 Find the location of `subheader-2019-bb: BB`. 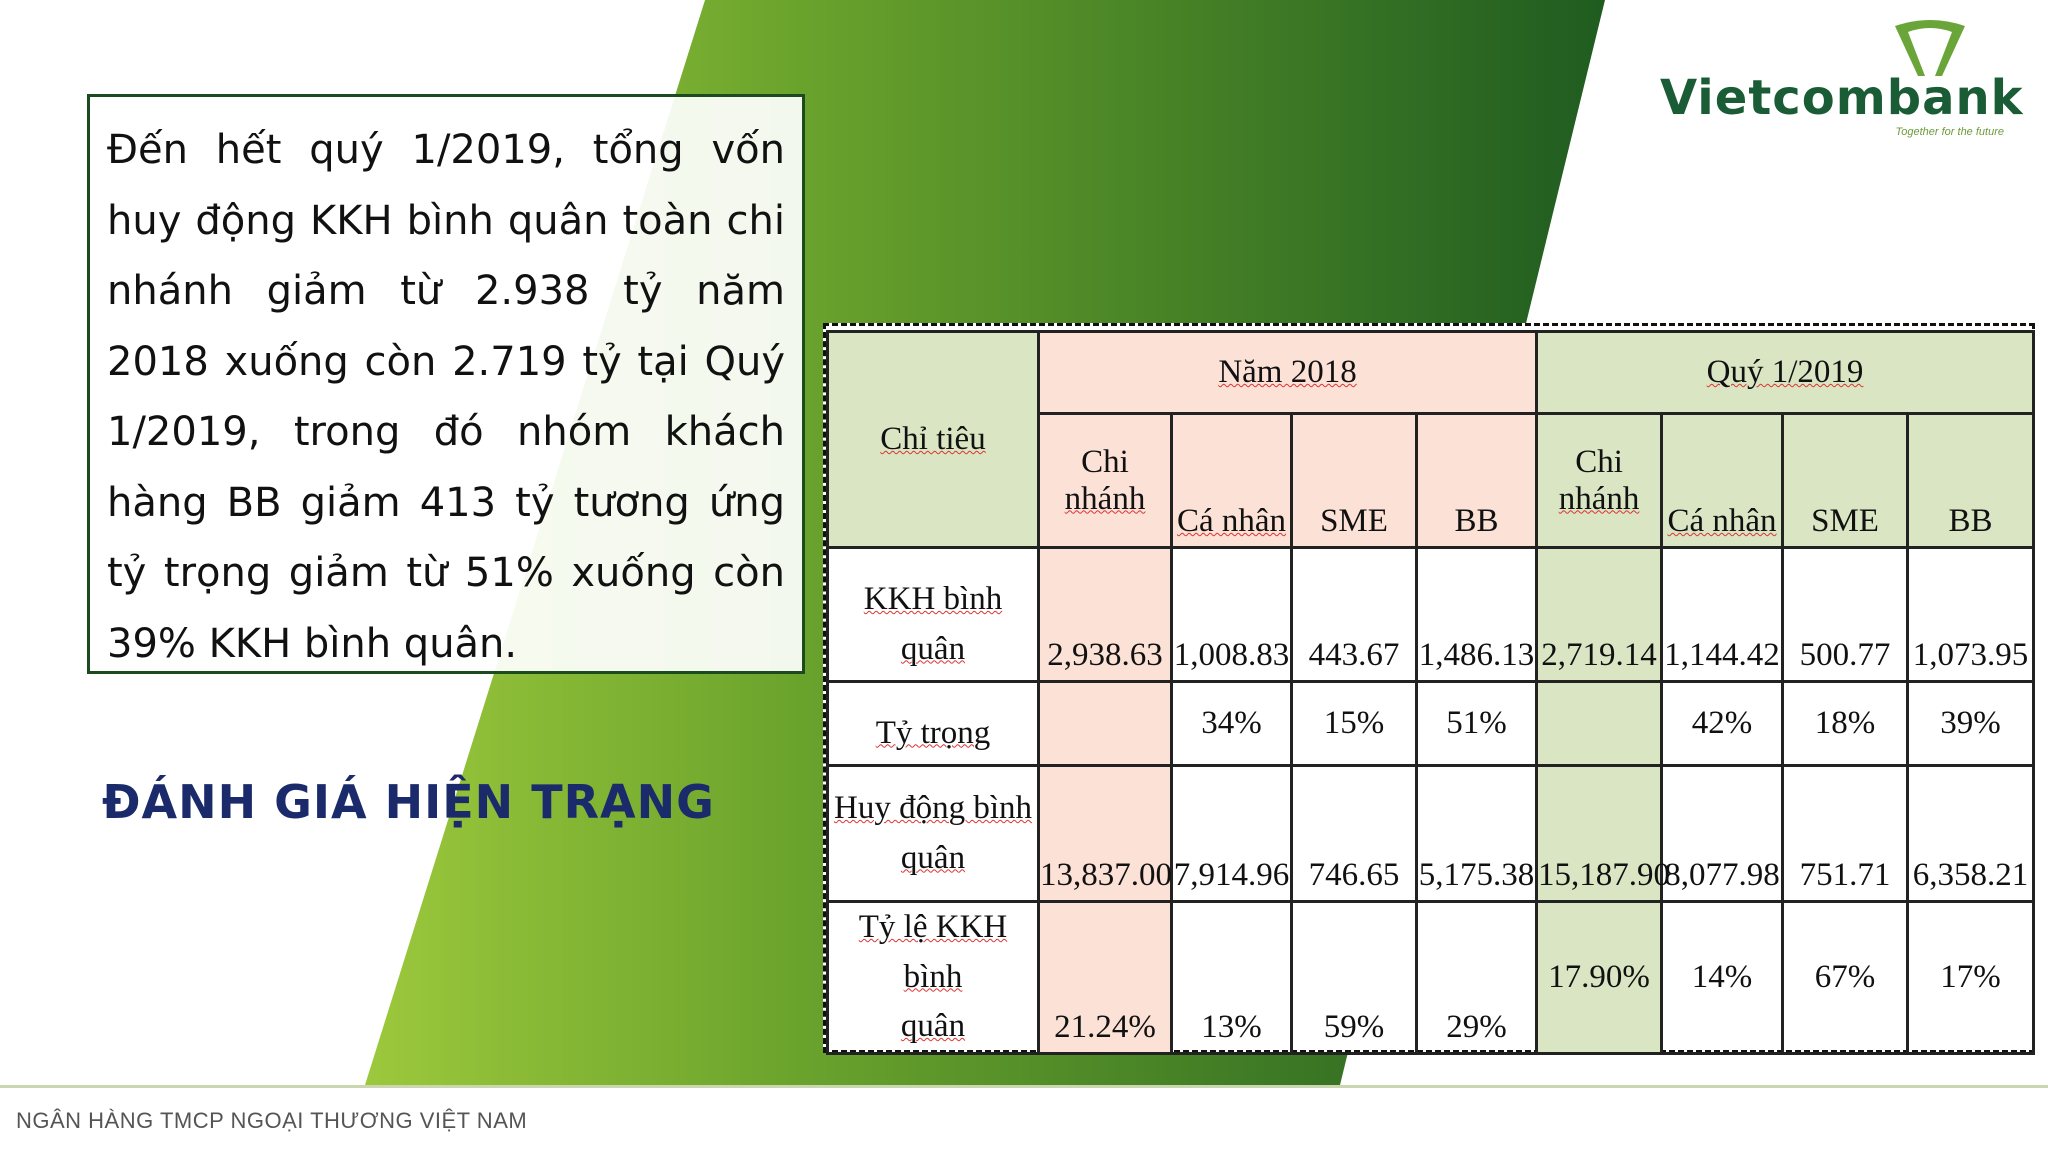

subheader-2019-bb: BB is located at coordinates (1971, 480).